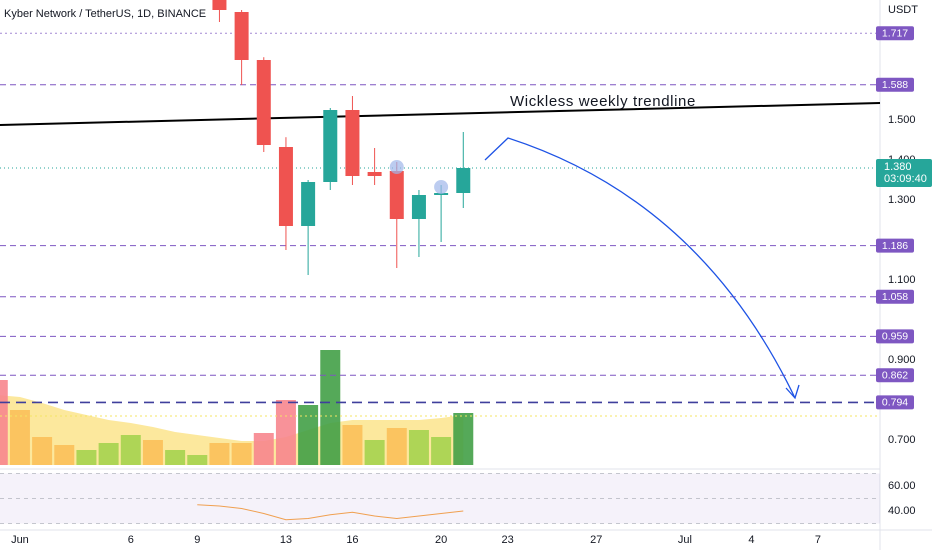 The image size is (932, 550). What do you see at coordinates (902, 486) in the screenshot?
I see `rsi-tick-label: 60.00` at bounding box center [902, 486].